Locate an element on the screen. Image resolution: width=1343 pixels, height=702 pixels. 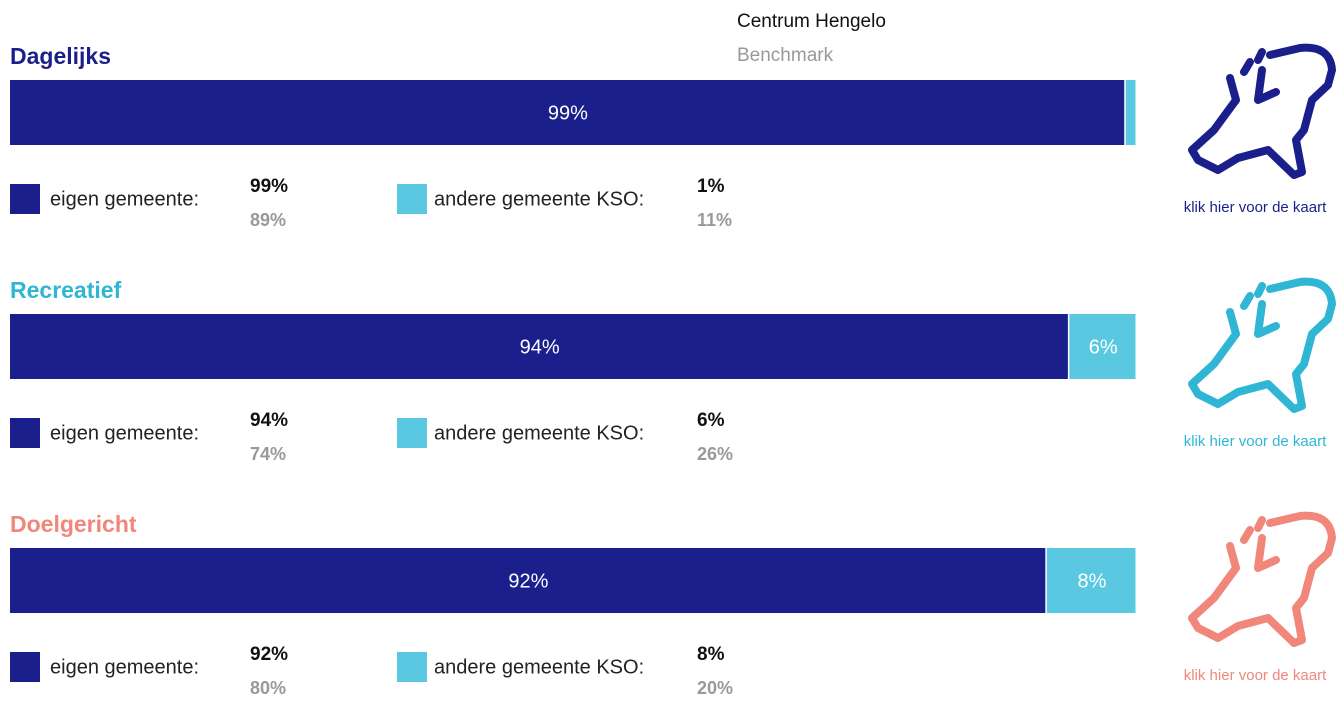
legend-value: 94% is located at coordinates (269, 420).